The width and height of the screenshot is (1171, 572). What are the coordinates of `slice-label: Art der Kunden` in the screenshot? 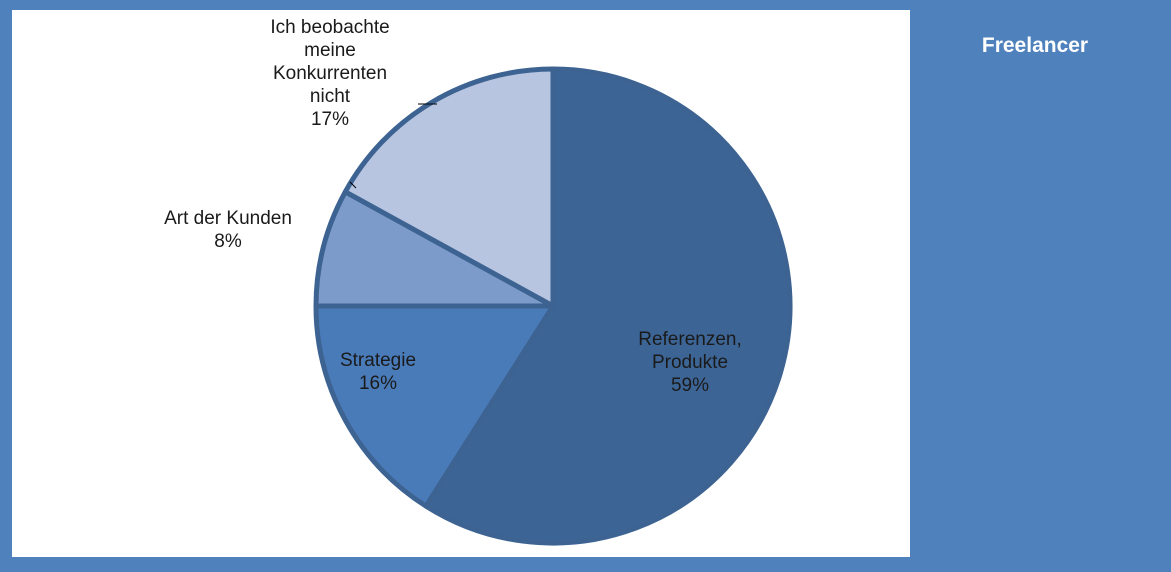 It's located at (228, 218).